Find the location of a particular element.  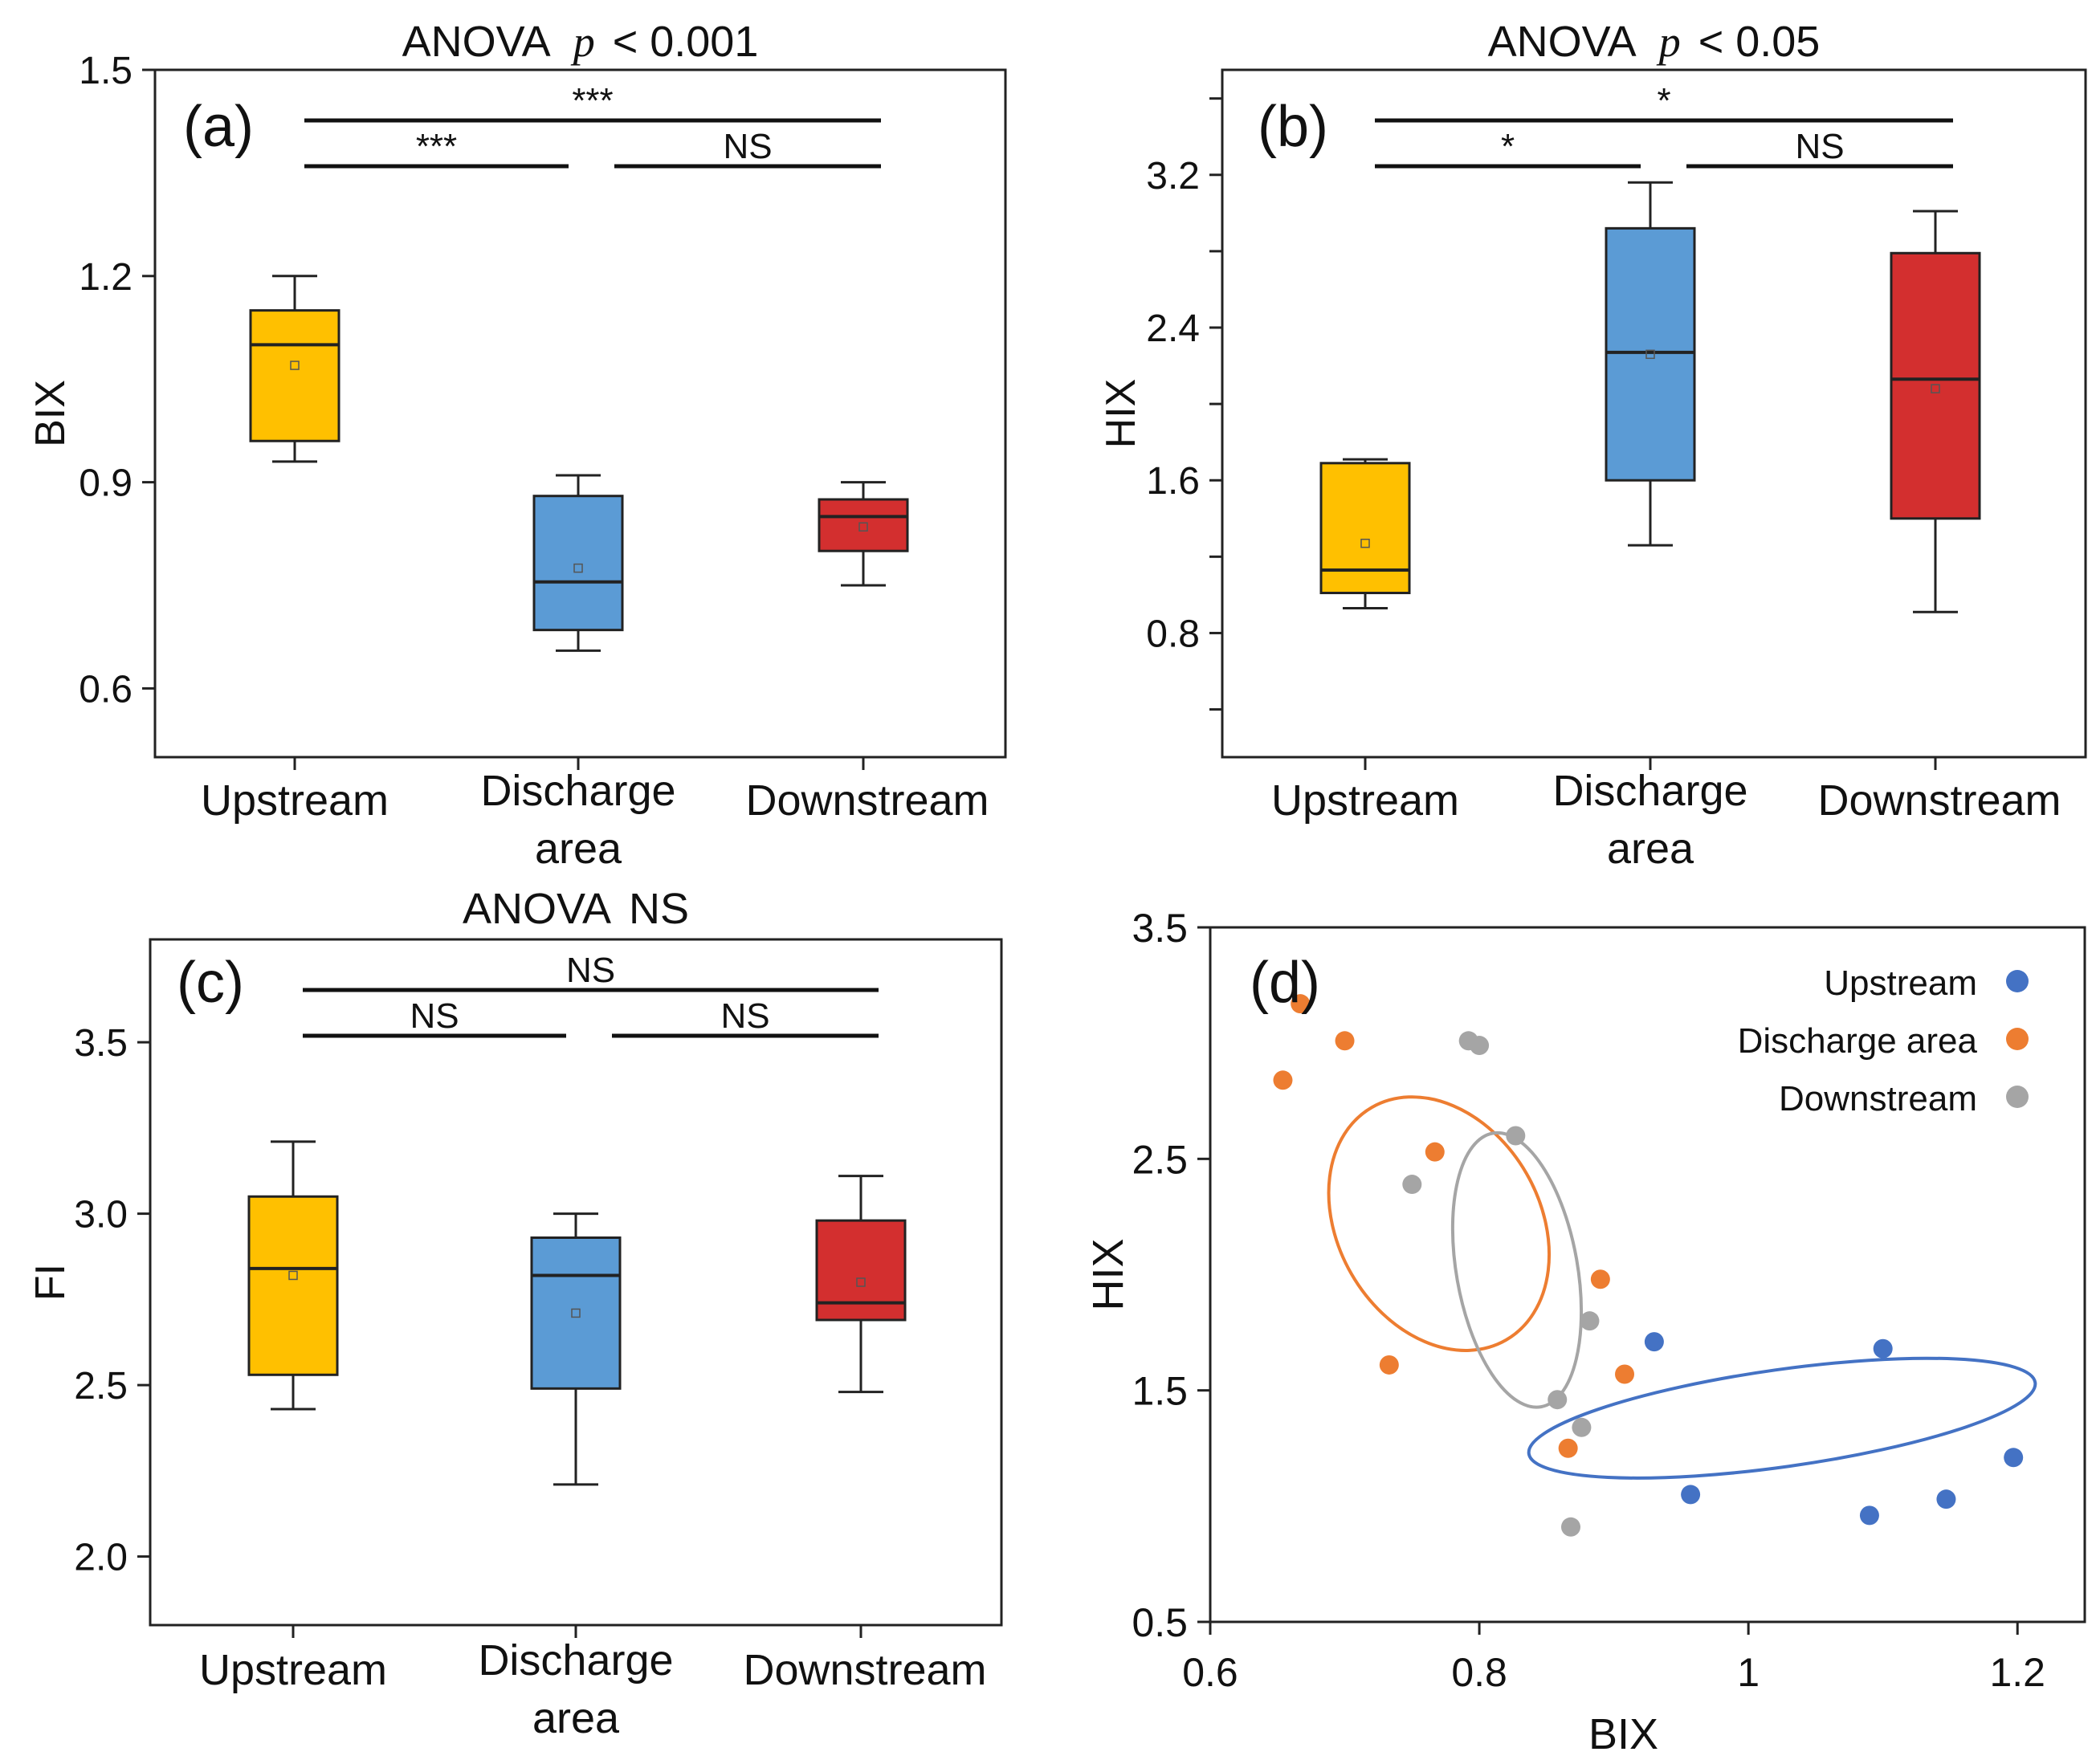

series-discharge-area is located at coordinates (1454, 1226).